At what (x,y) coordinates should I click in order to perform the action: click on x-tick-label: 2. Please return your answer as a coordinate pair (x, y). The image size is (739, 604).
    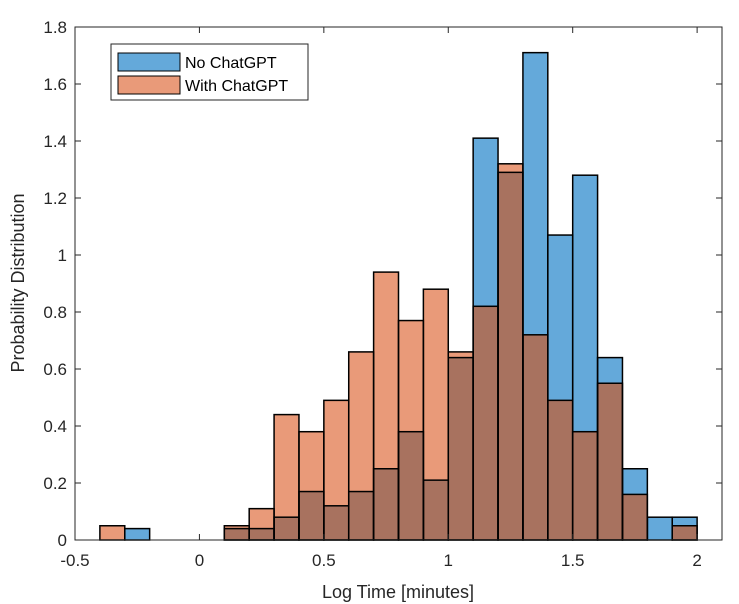
    Looking at the image, I should click on (696, 560).